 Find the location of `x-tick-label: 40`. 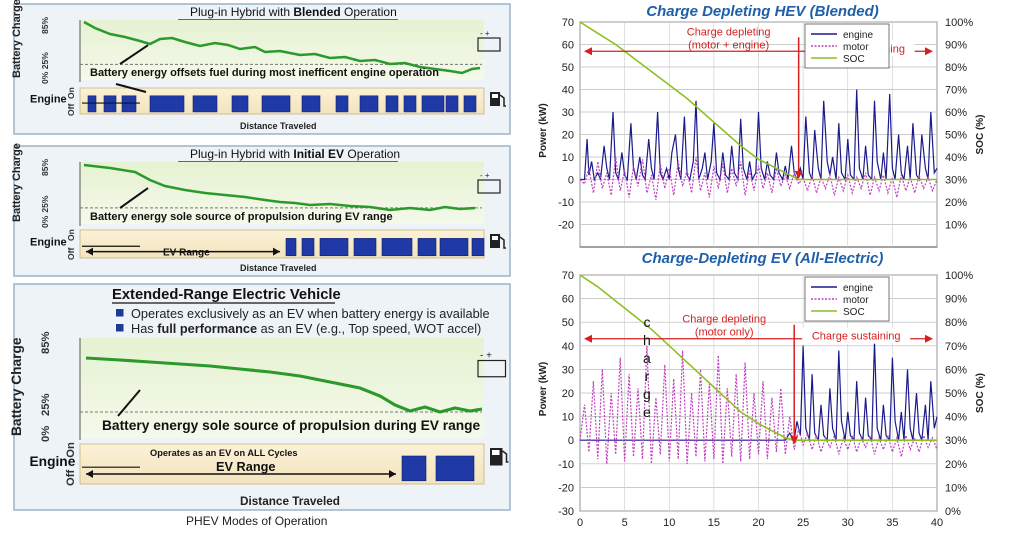

x-tick-label: 40 is located at coordinates (937, 523).